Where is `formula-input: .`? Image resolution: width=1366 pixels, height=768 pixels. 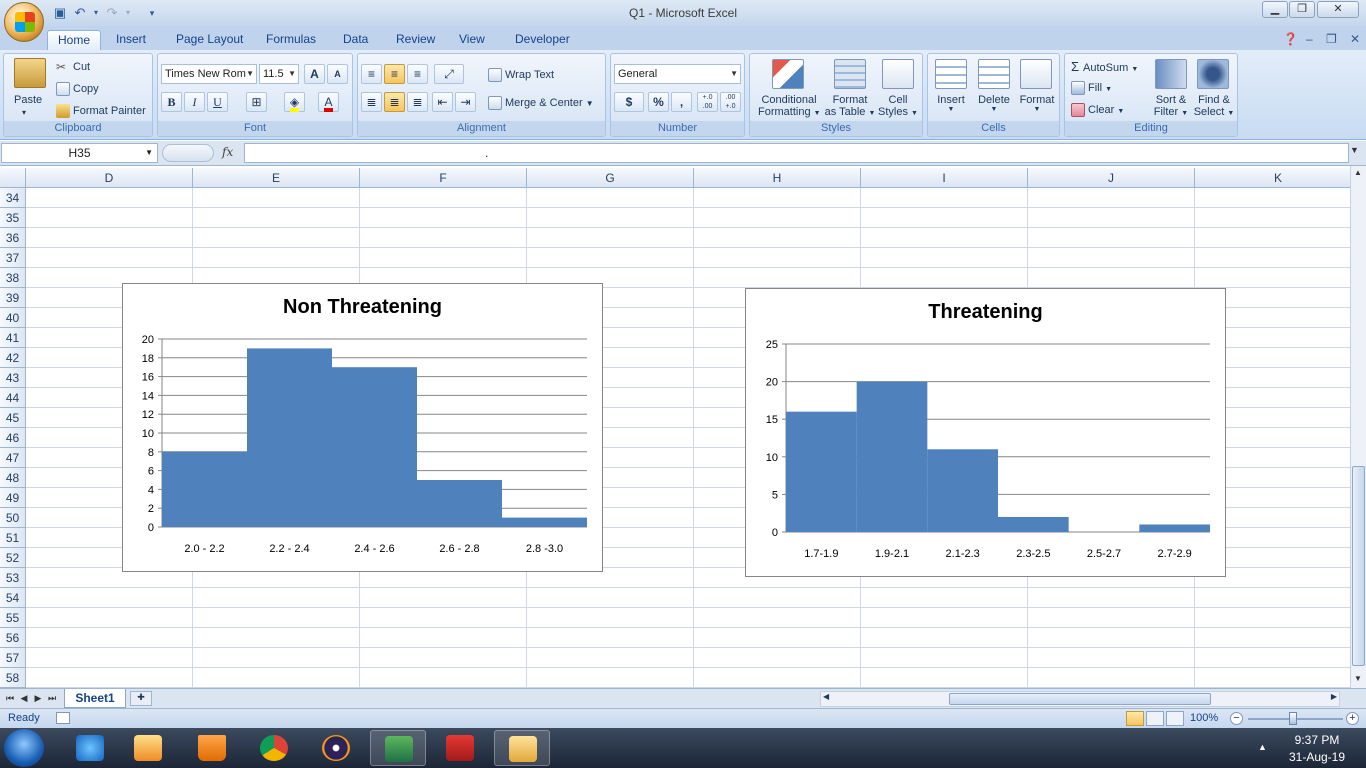 formula-input: . is located at coordinates (796, 153).